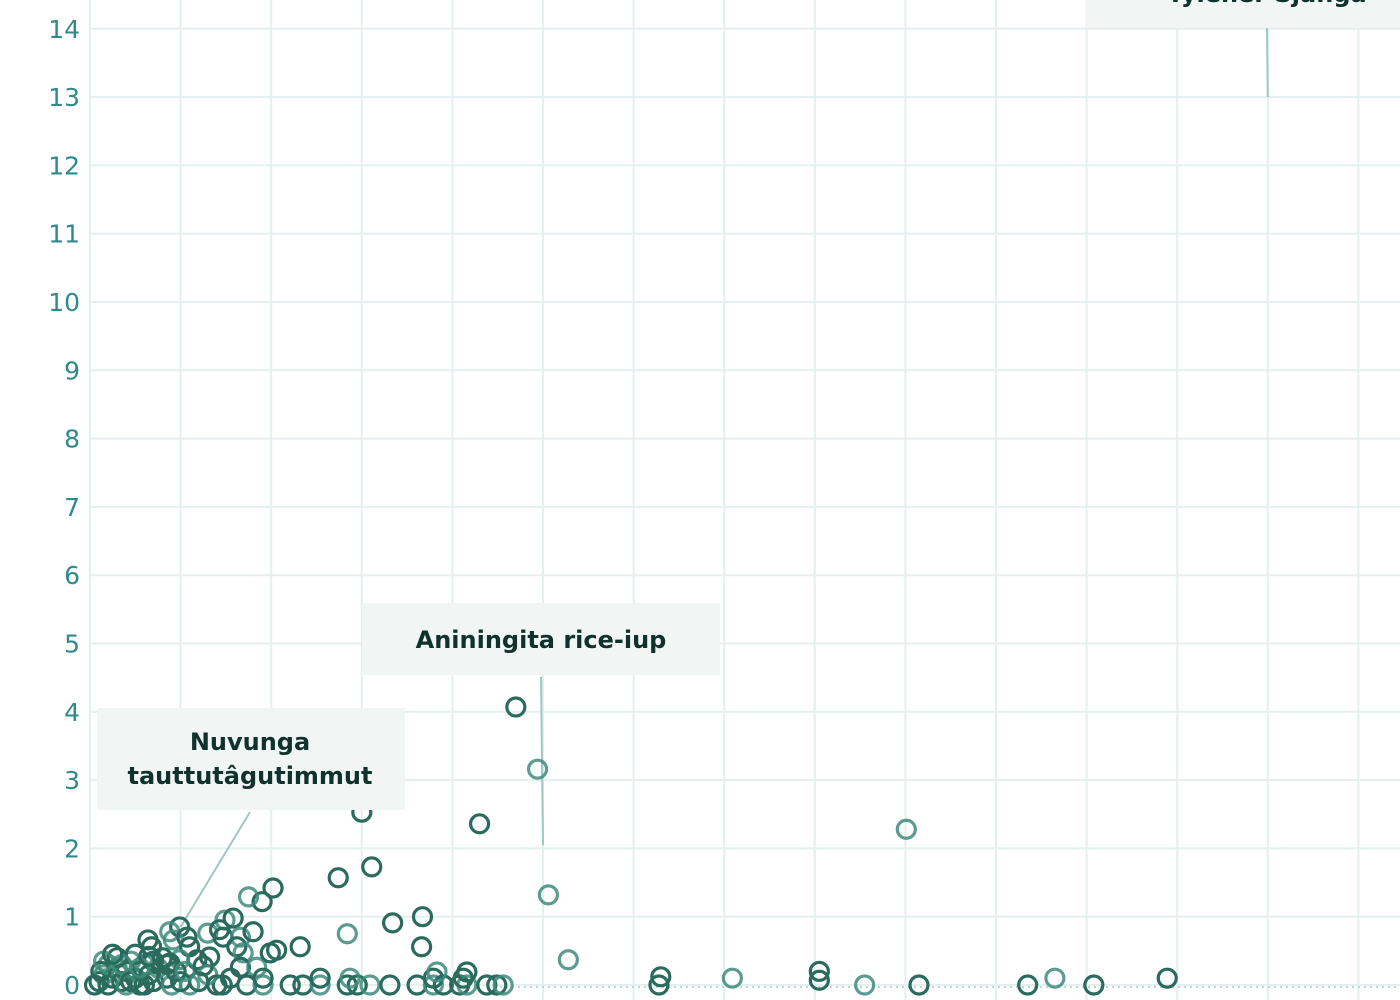 This screenshot has height=1000, width=1400. Describe the element at coordinates (72, 712) in the screenshot. I see `y-tick-label: 4` at that location.